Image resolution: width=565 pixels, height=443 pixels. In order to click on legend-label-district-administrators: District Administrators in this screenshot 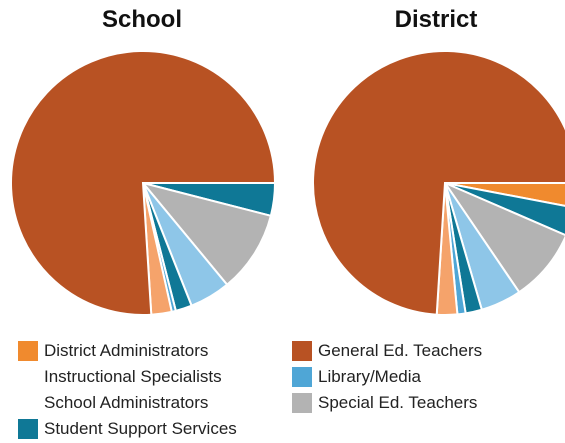, I will do `click(126, 350)`.